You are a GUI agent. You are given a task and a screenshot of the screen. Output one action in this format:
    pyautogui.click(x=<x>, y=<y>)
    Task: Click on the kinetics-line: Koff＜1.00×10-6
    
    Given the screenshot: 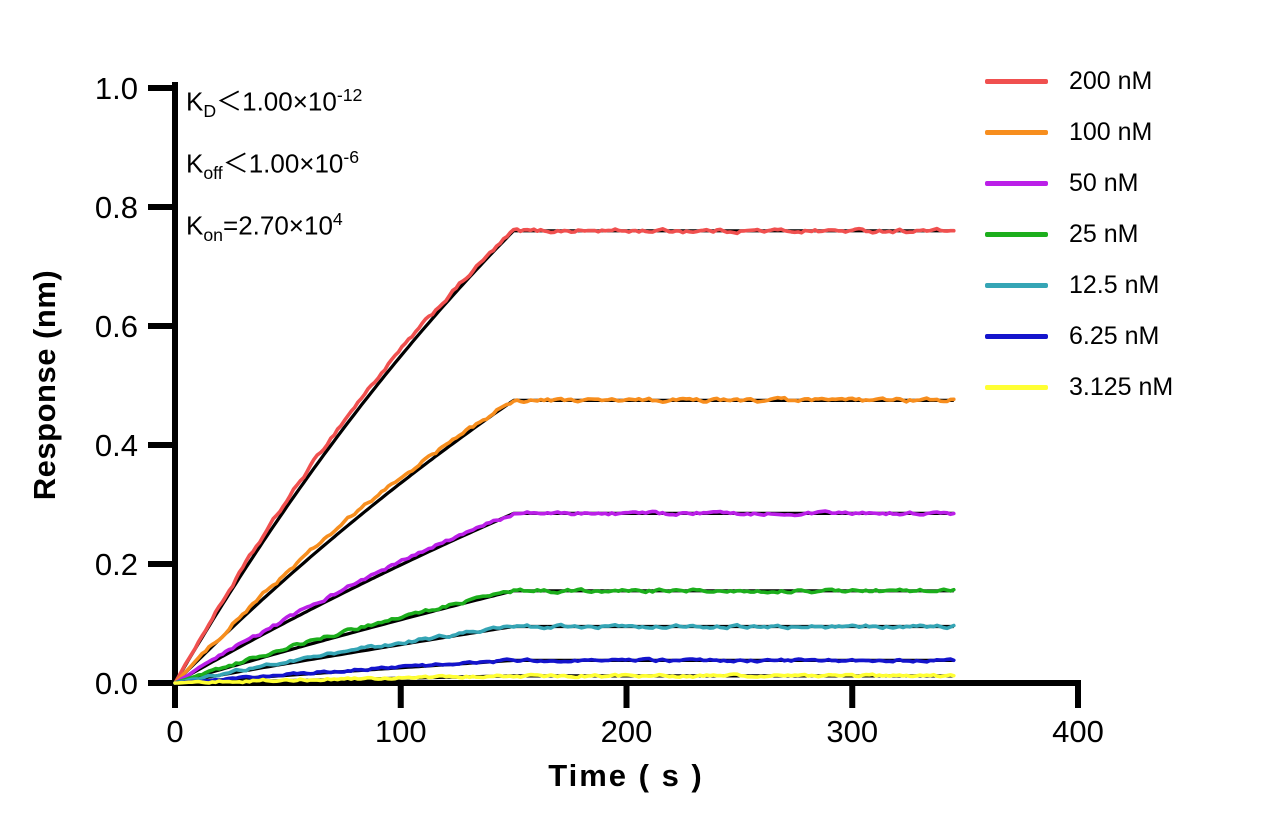 What is the action you would take?
    pyautogui.click(x=273, y=164)
    